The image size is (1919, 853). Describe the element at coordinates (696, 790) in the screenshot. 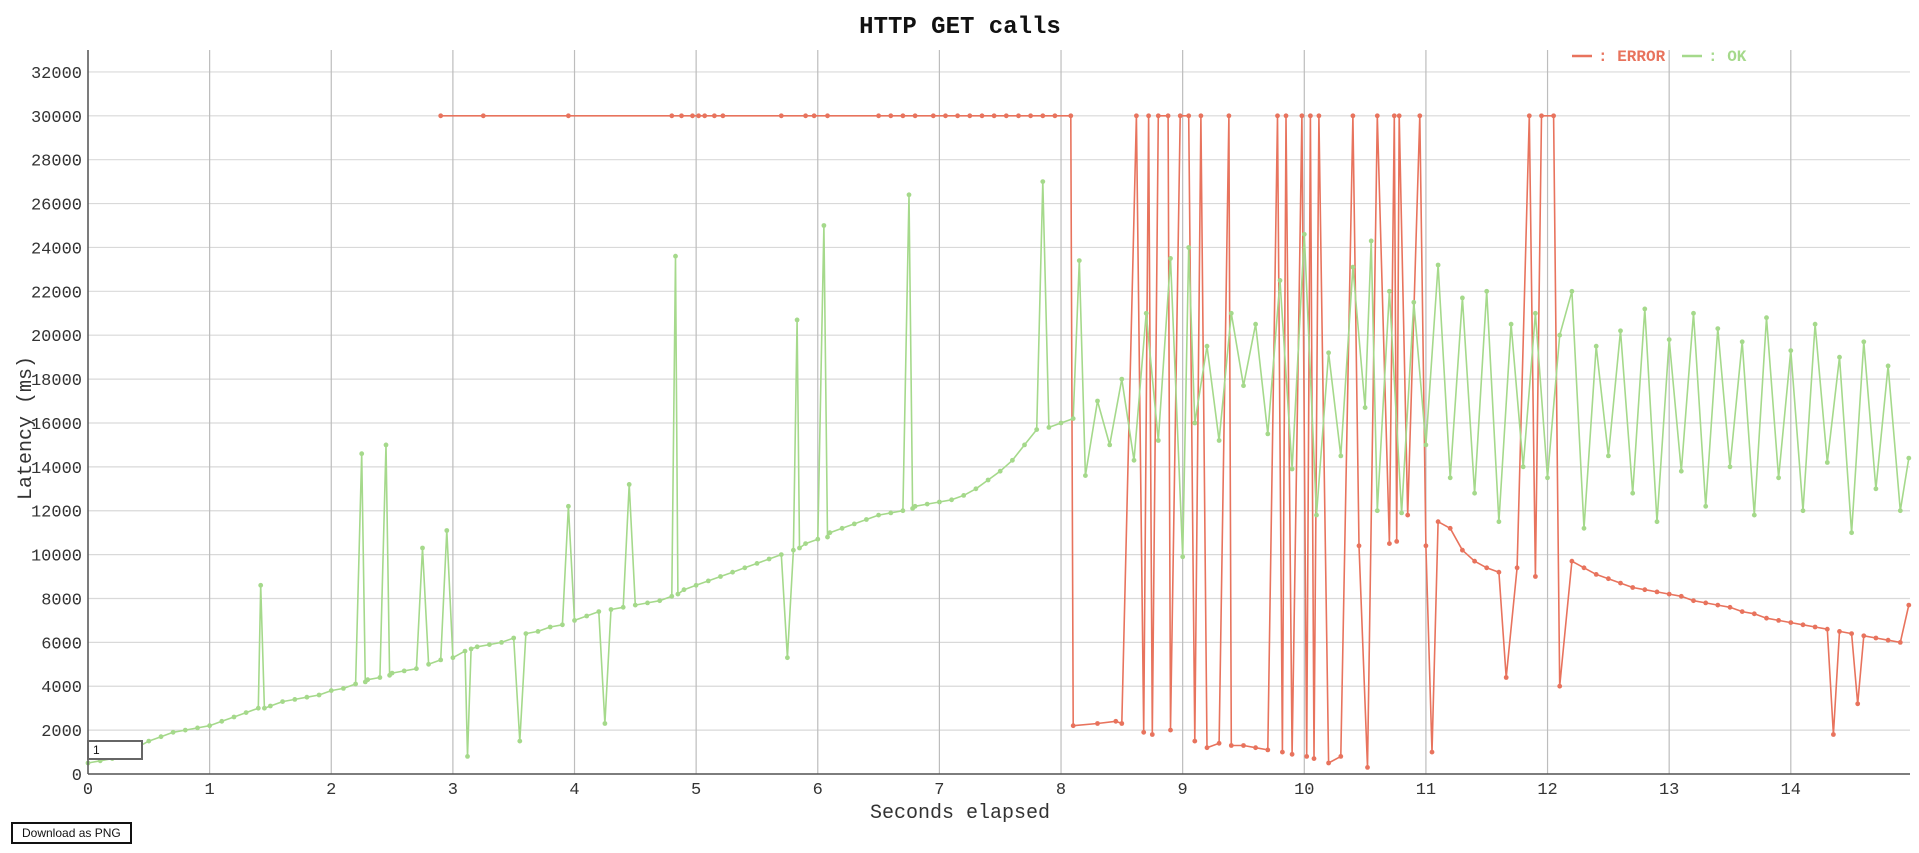

I see `x-tick-label: 5` at that location.